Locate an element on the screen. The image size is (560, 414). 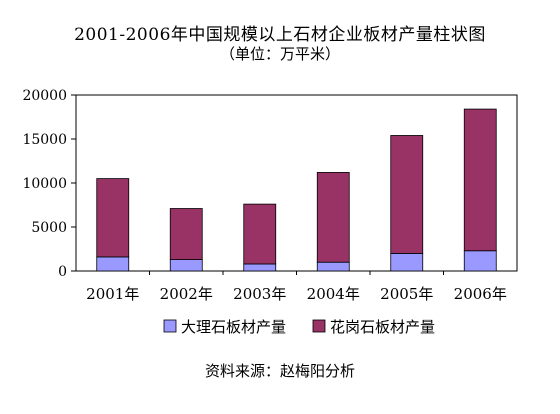
legend-label: 花岗石板材产量 is located at coordinates (382, 327).